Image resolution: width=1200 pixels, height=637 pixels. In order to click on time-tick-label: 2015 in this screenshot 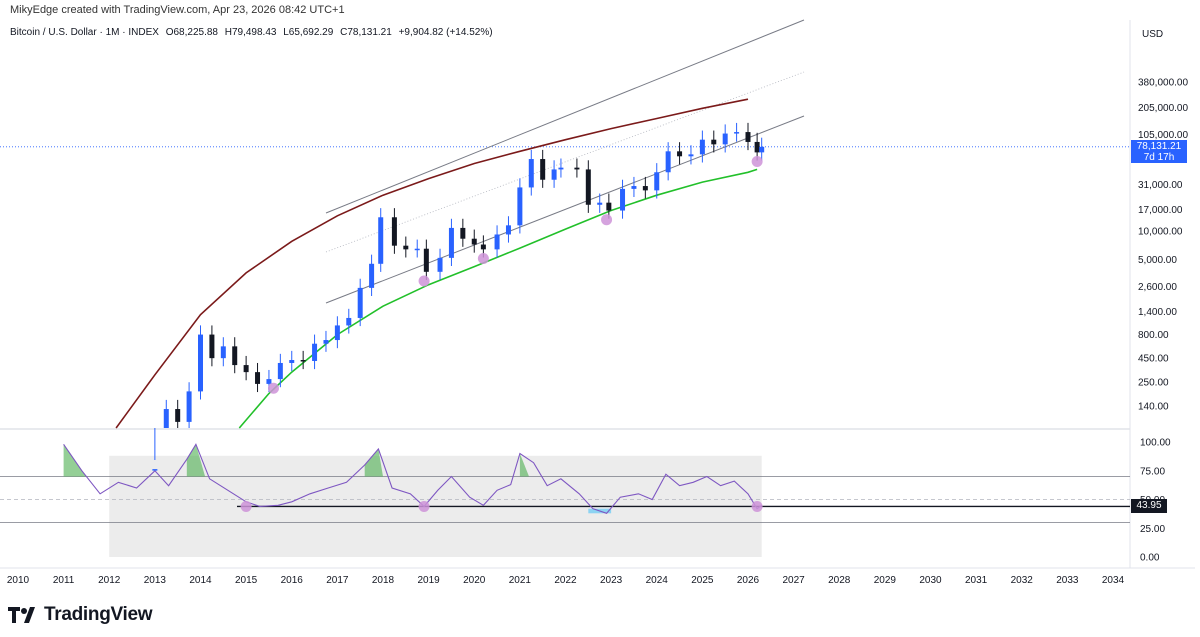, I will do `click(246, 580)`.